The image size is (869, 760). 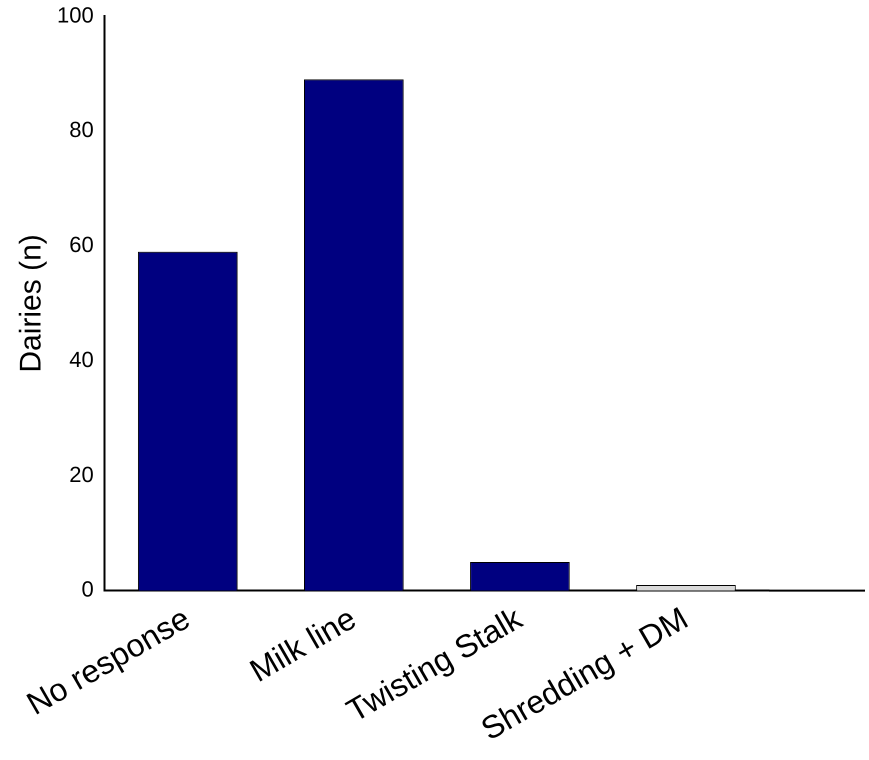 I want to click on y-tick-label: 20, so click(x=81, y=474).